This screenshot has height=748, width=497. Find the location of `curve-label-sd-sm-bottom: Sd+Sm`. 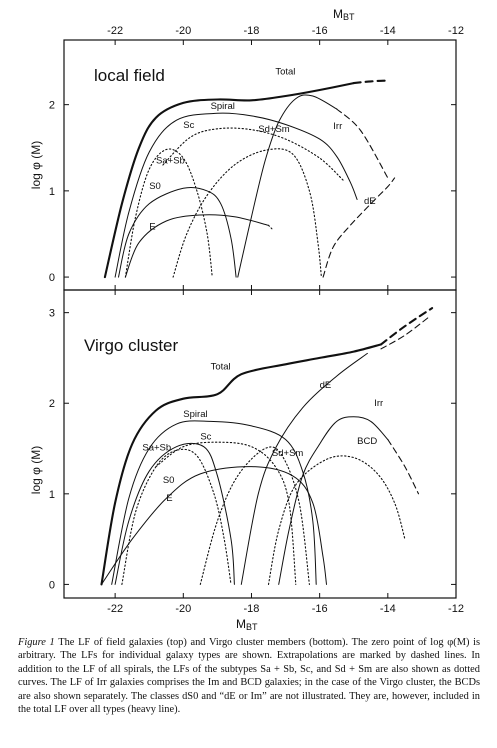

curve-label-sd-sm-bottom: Sd+Sm is located at coordinates (288, 453).